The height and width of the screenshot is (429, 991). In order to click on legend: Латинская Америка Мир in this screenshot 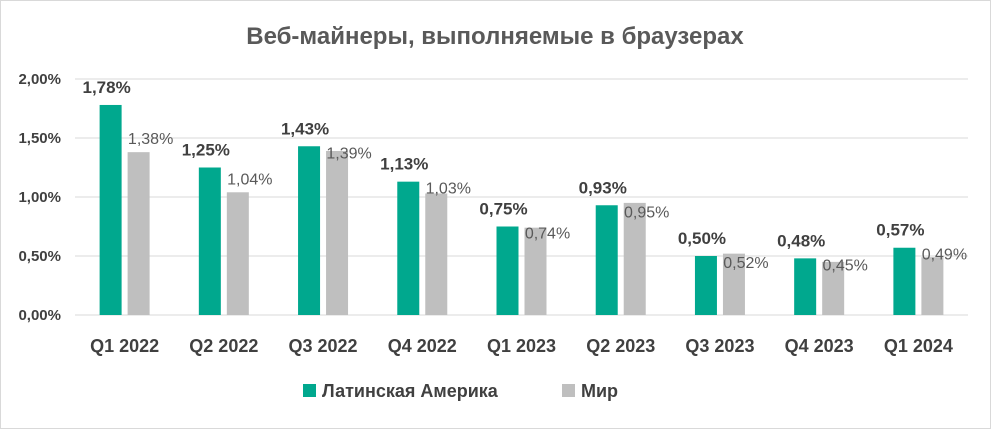, I will do `click(460, 391)`.